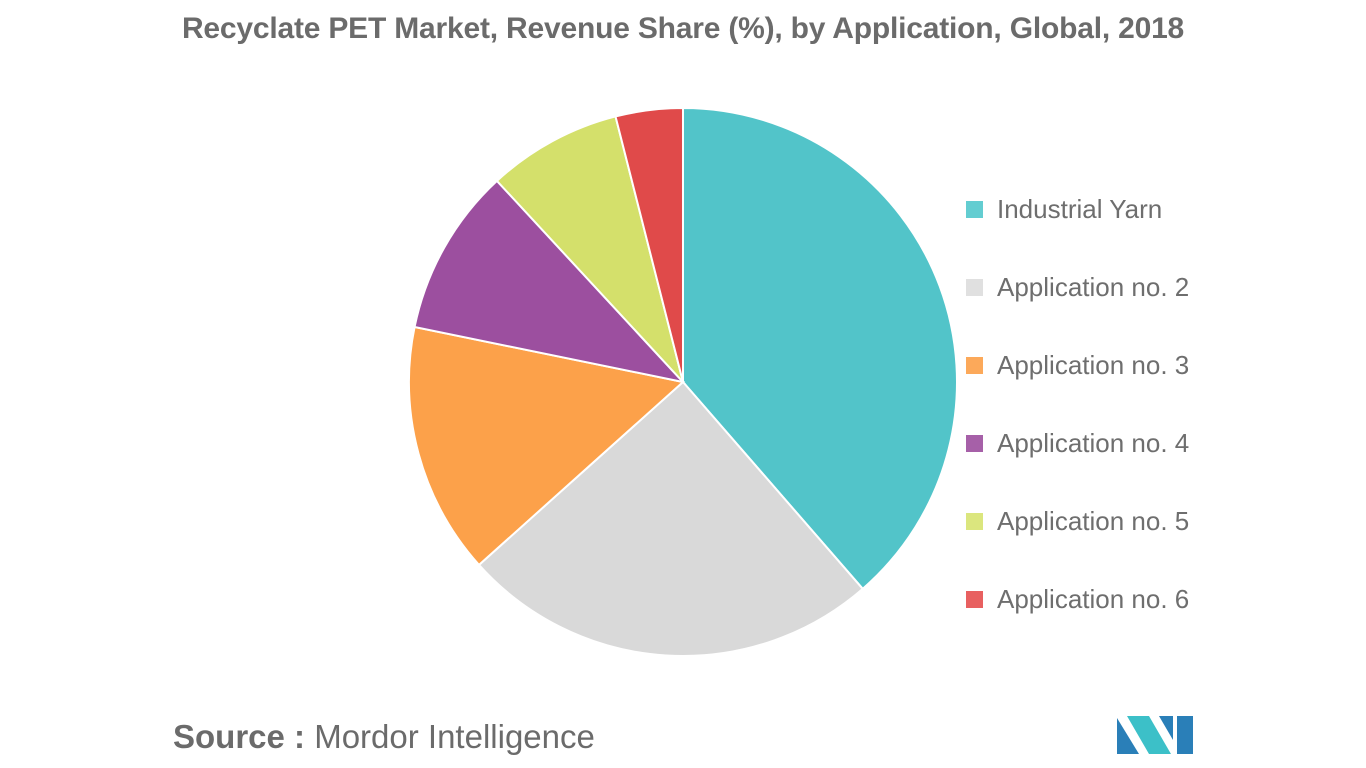 This screenshot has width=1366, height=768. I want to click on legend-item: Application no. 5, so click(1077, 521).